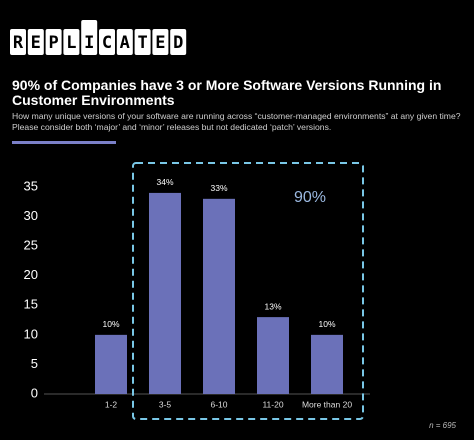  I want to click on logo-letter: L, so click(71, 43).